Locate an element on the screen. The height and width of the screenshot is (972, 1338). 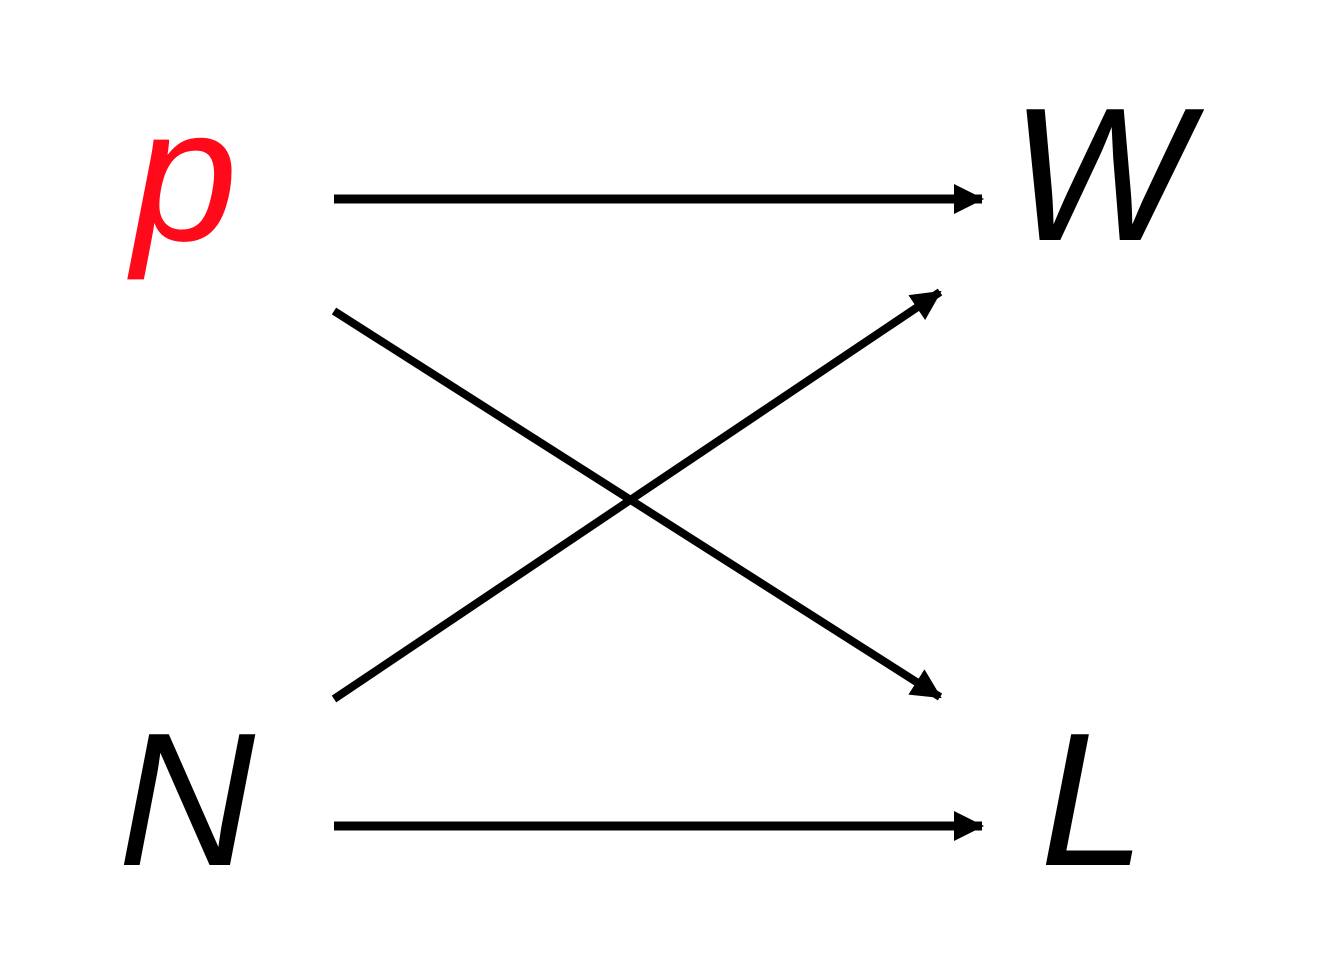
node-l: L is located at coordinates (1093, 800).